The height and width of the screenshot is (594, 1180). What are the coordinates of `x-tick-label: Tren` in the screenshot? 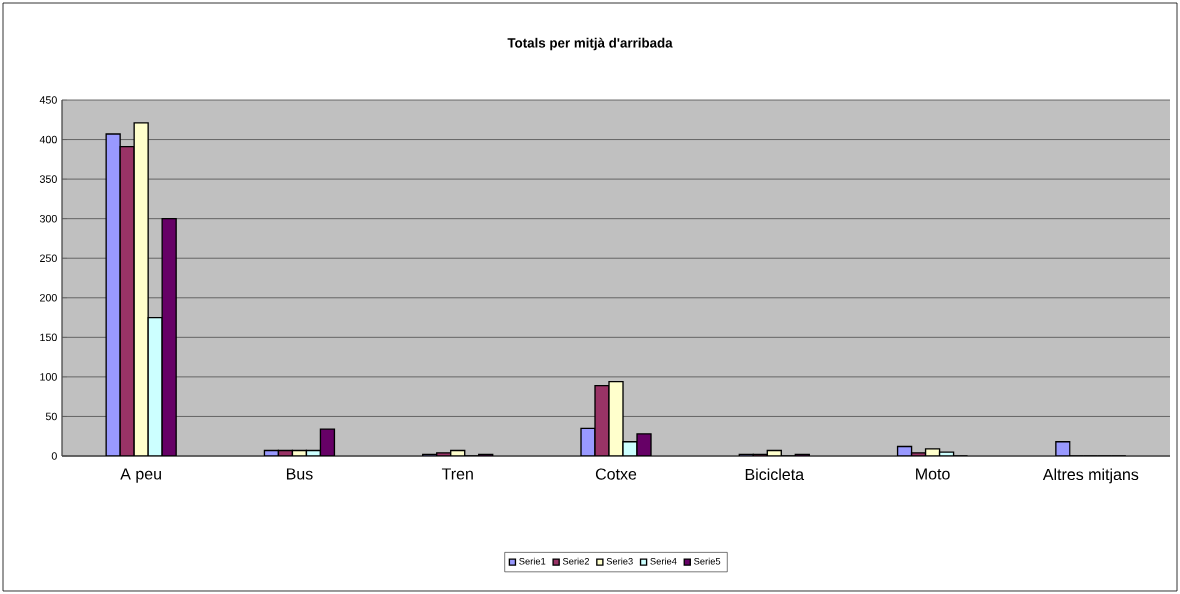 It's located at (457, 474).